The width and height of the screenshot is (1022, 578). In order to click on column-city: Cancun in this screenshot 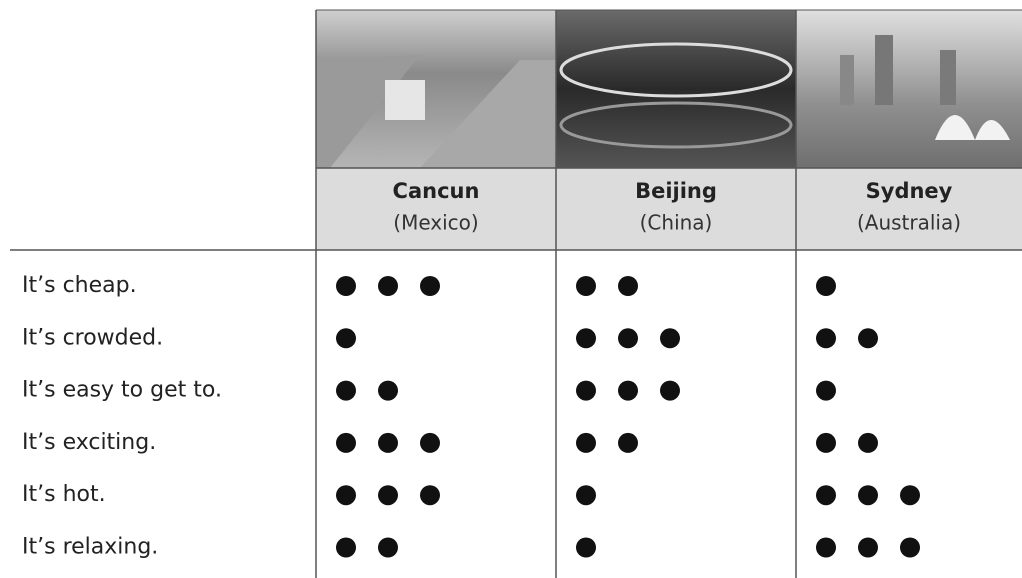, I will do `click(436, 191)`.